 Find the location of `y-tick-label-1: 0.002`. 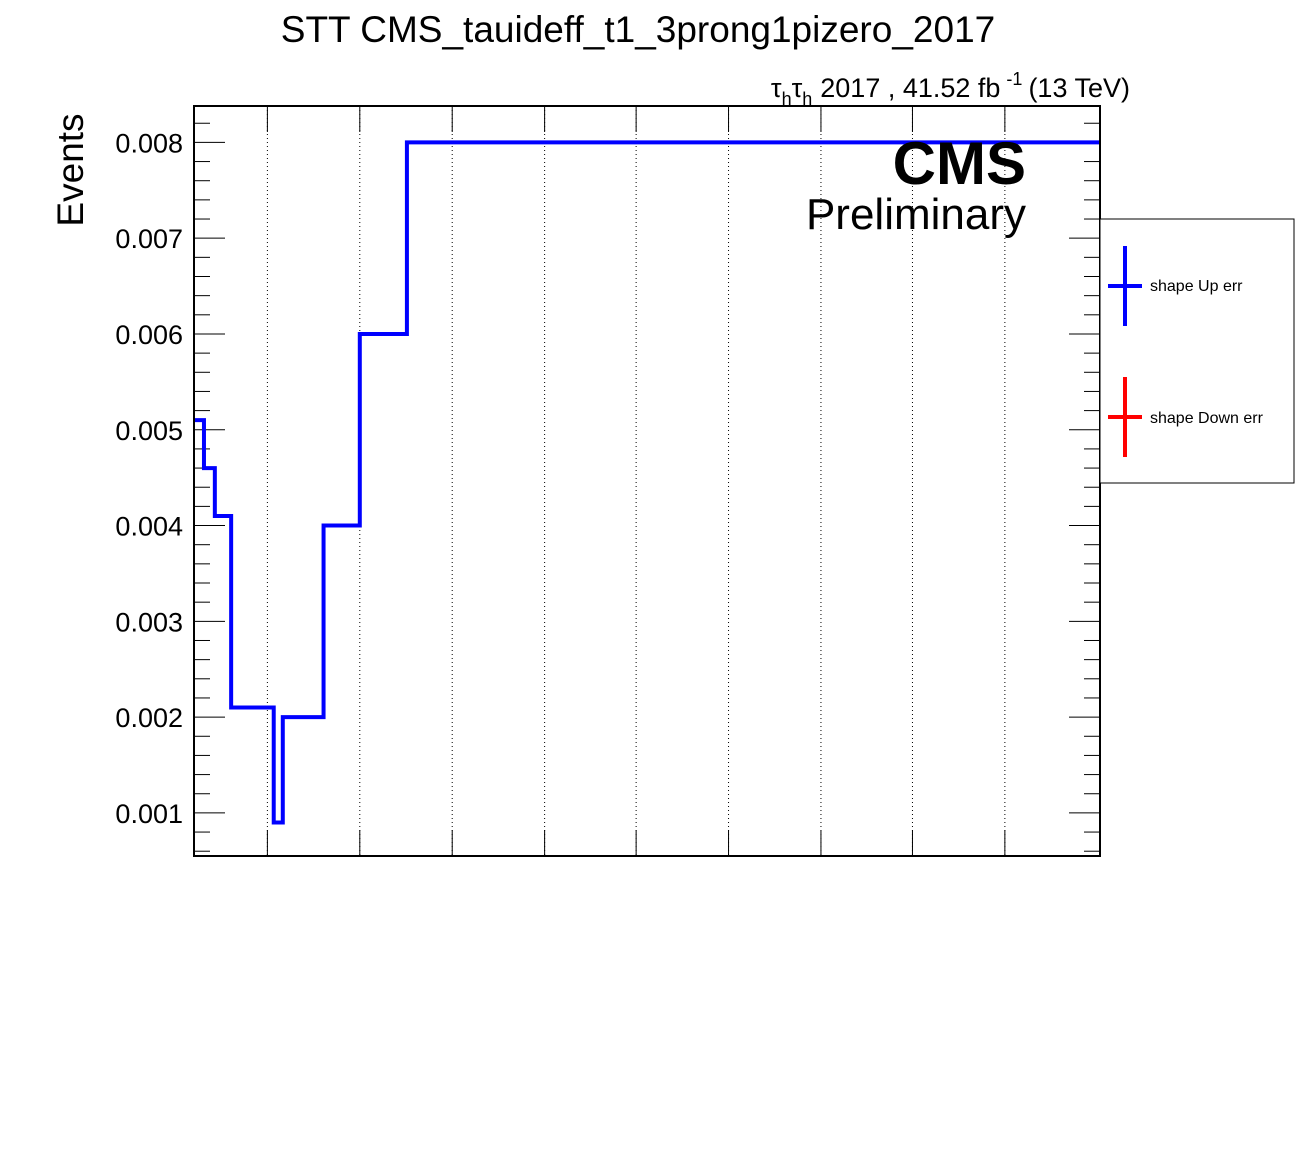

y-tick-label-1: 0.002 is located at coordinates (149, 718).